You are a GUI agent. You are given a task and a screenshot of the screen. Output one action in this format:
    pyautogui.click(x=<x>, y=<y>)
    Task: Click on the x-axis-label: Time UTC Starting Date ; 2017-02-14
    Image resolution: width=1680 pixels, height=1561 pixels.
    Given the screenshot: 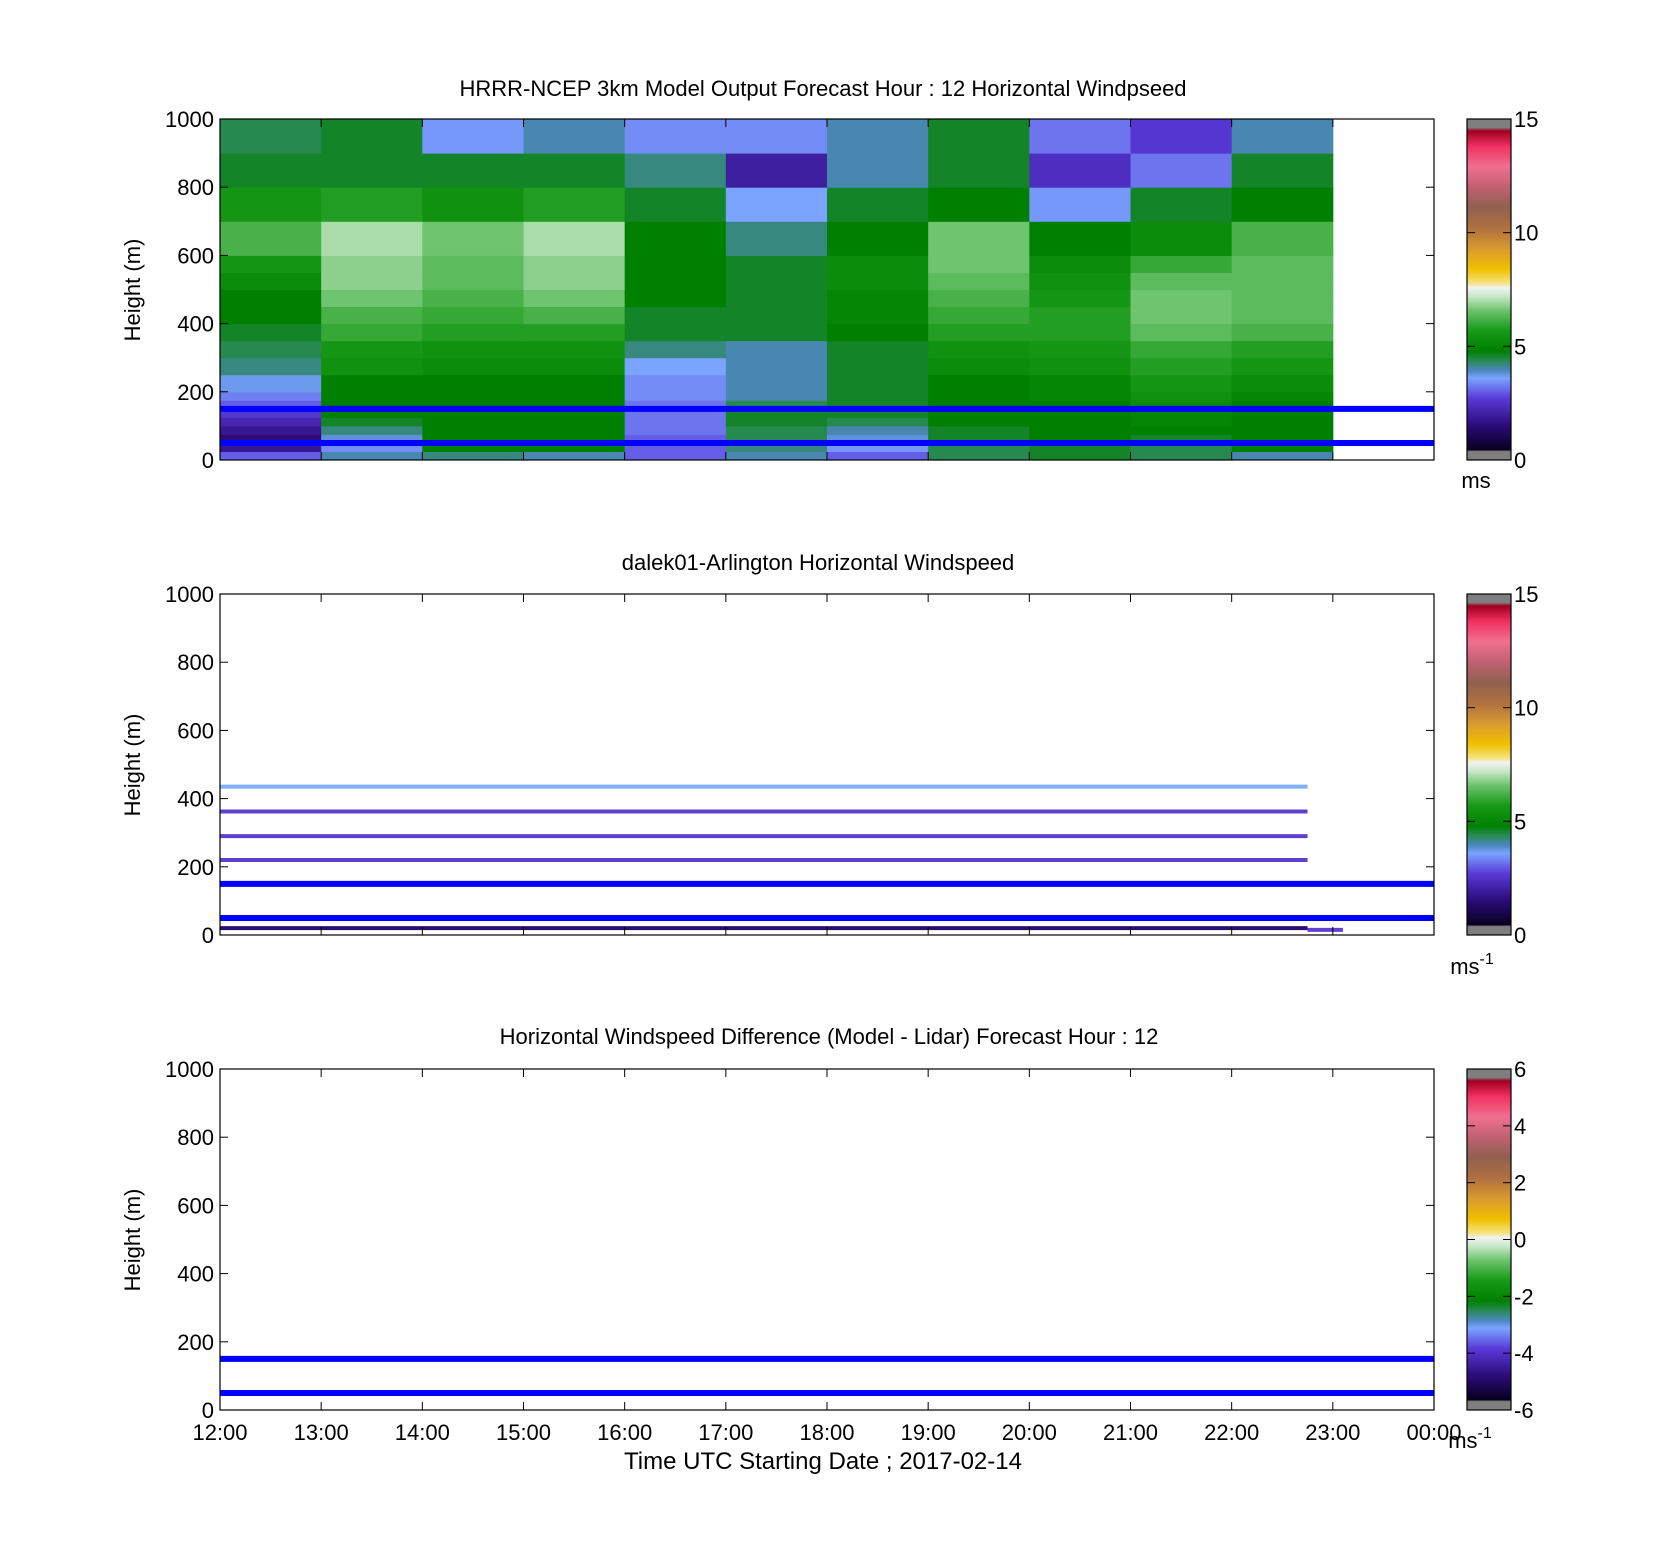 What is the action you would take?
    pyautogui.click(x=823, y=1461)
    